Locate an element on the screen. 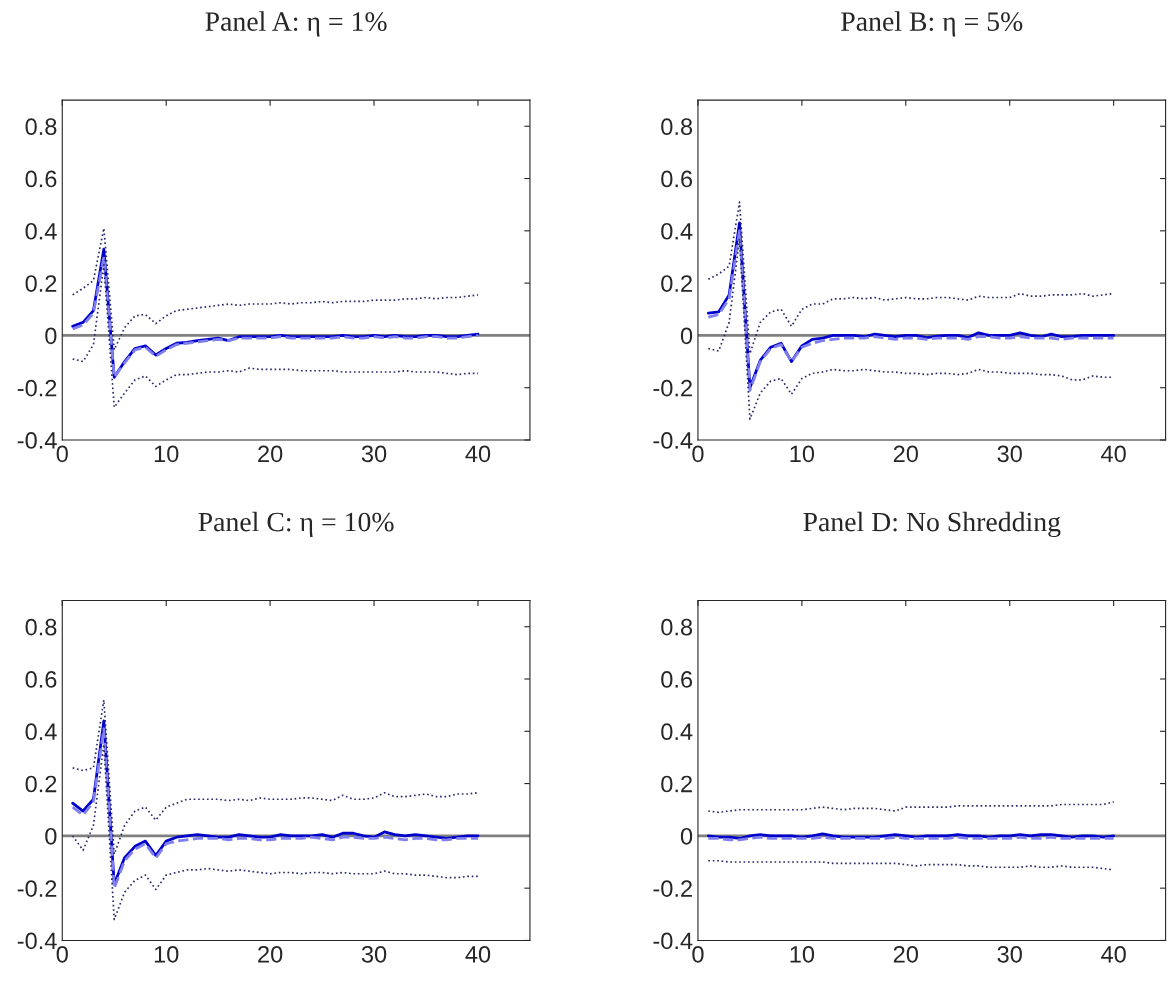  line-series is located at coordinates (911, 807).